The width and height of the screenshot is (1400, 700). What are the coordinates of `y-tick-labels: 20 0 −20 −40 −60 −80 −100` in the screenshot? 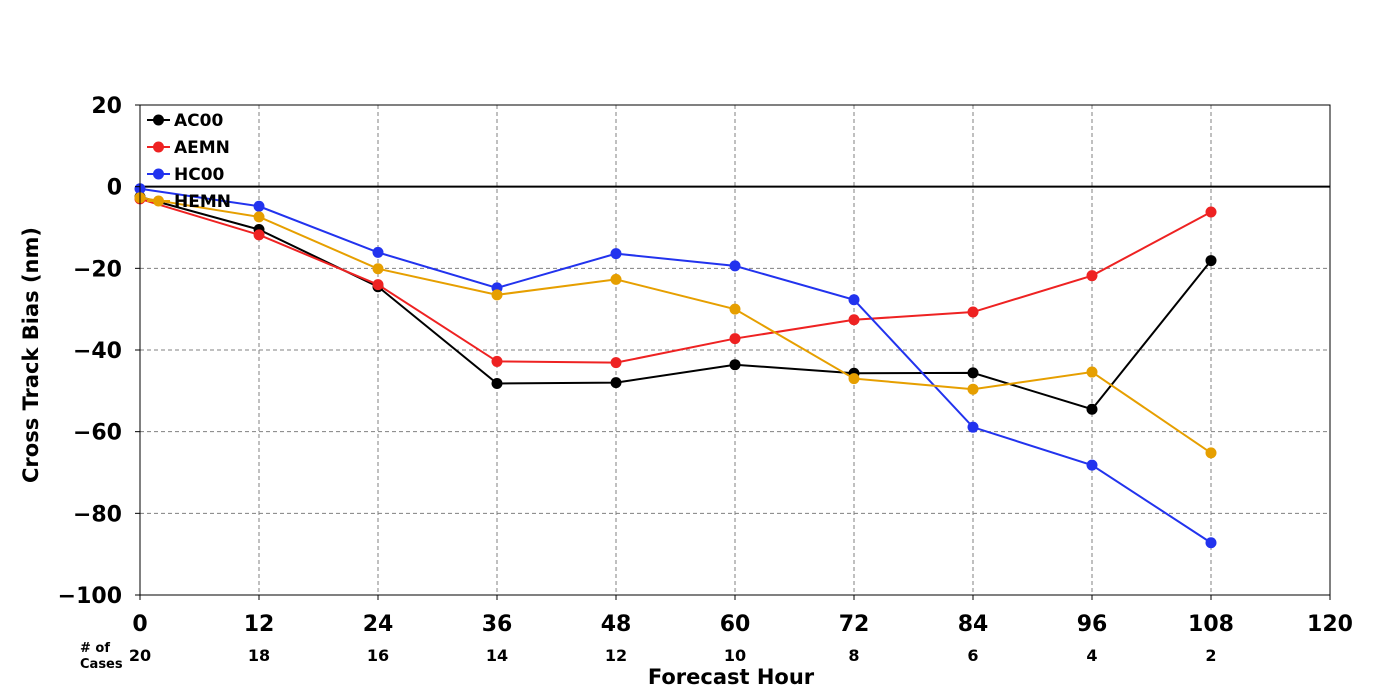 It's located at (99, 351).